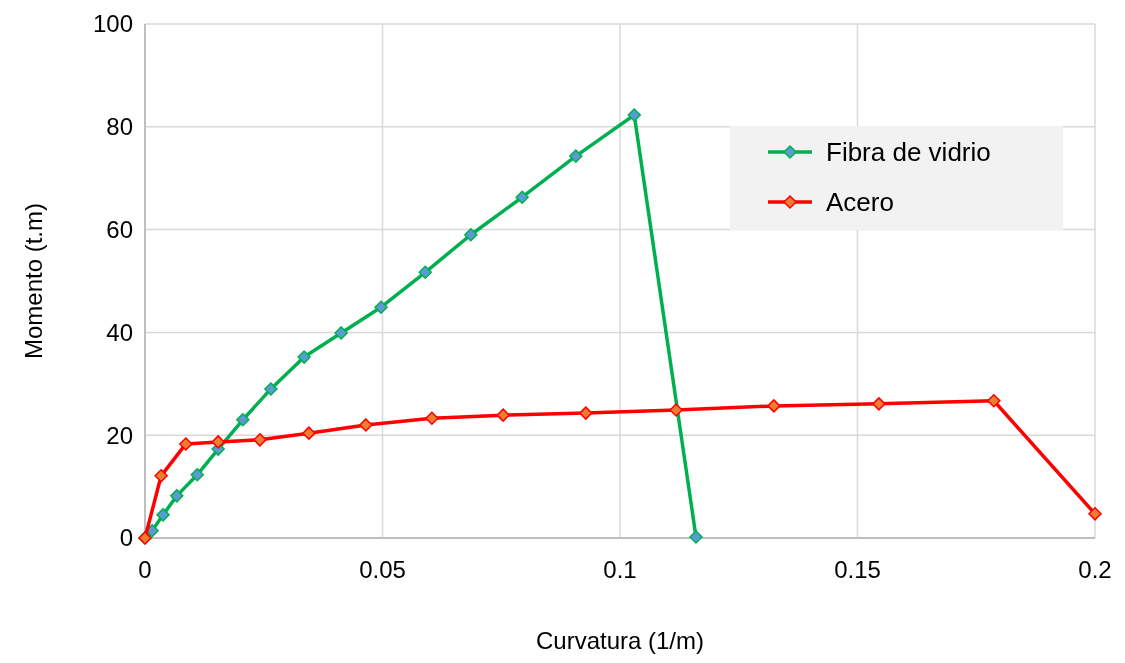 The height and width of the screenshot is (663, 1125). What do you see at coordinates (119, 127) in the screenshot?
I see `y-tick-label: 80` at bounding box center [119, 127].